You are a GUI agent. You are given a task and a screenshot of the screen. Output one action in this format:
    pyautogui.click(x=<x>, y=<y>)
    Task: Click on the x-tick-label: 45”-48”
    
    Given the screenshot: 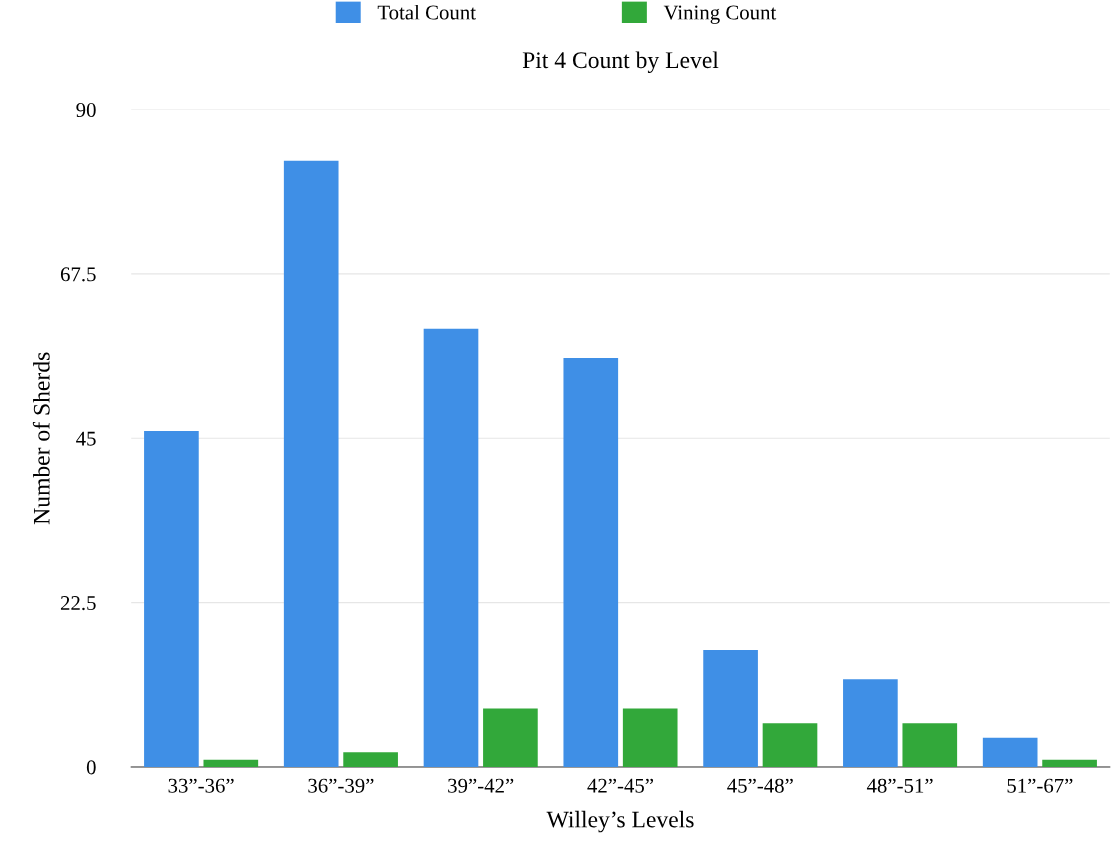 What is the action you would take?
    pyautogui.click(x=760, y=785)
    